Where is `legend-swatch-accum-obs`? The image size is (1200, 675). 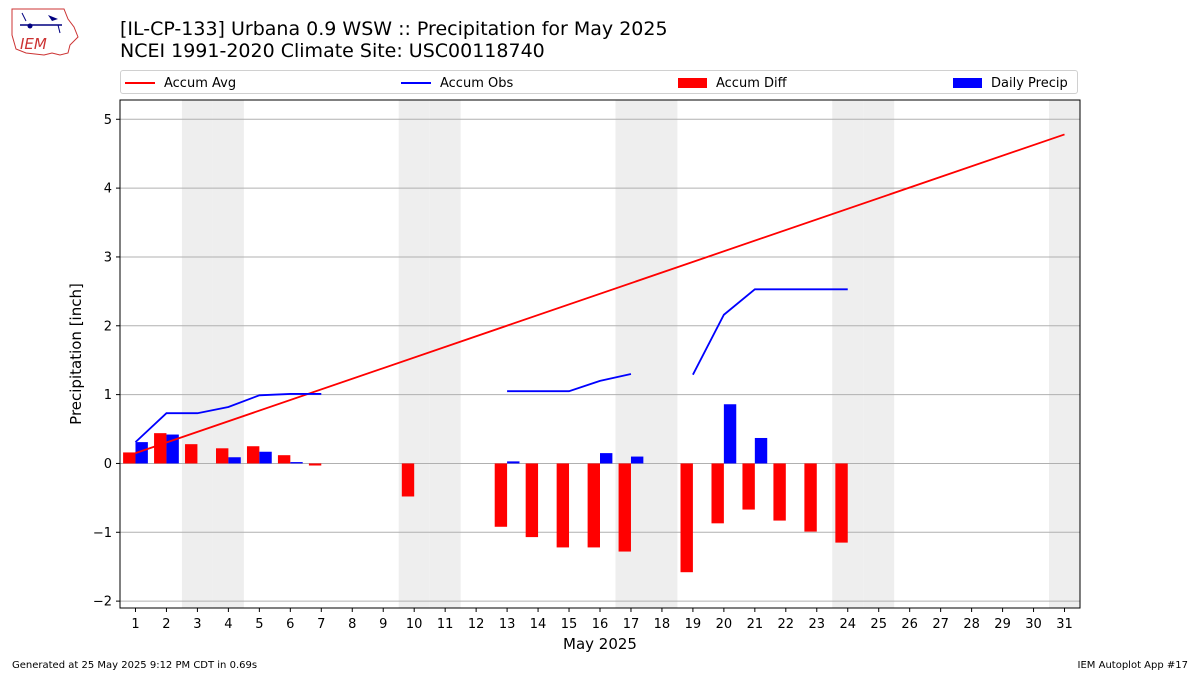
legend-swatch-accum-obs is located at coordinates (416, 83).